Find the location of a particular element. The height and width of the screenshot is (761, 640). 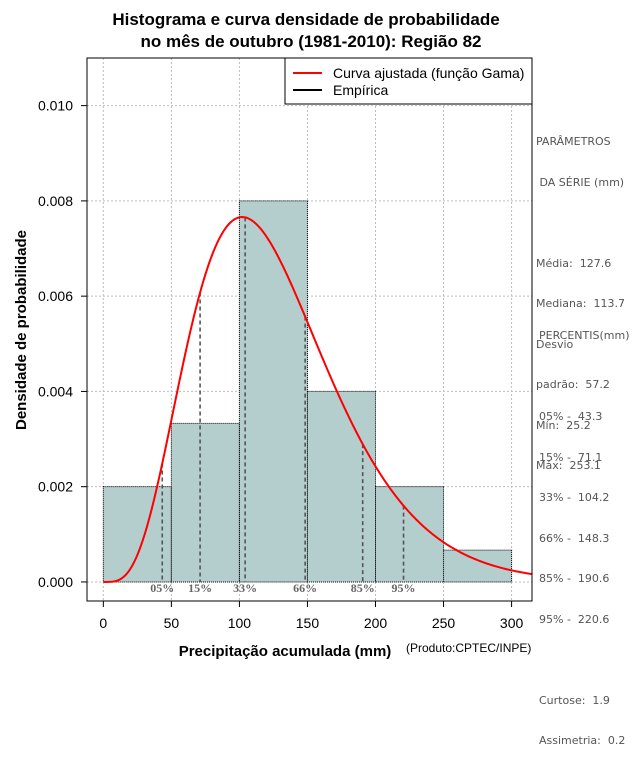

x-tick-label: 250 is located at coordinates (444, 623).